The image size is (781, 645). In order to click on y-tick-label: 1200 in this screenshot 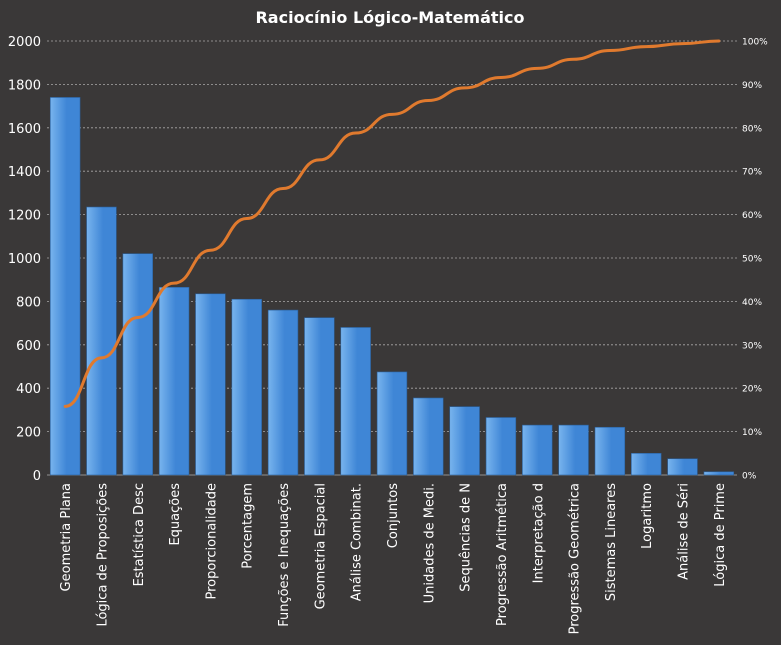, I will do `click(24, 216)`.